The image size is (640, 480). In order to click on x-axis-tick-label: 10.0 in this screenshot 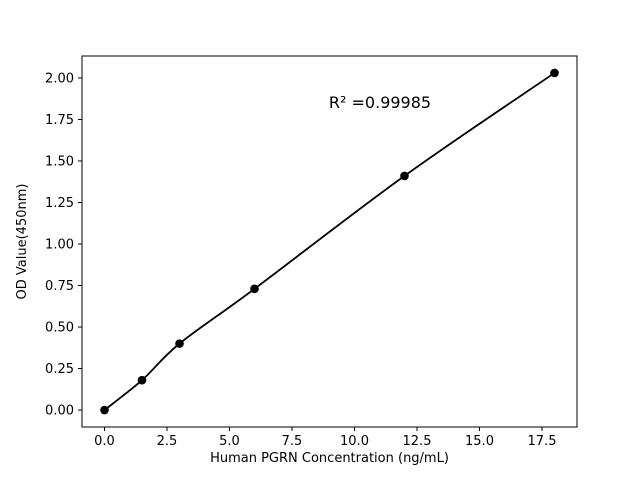, I will do `click(354, 441)`.